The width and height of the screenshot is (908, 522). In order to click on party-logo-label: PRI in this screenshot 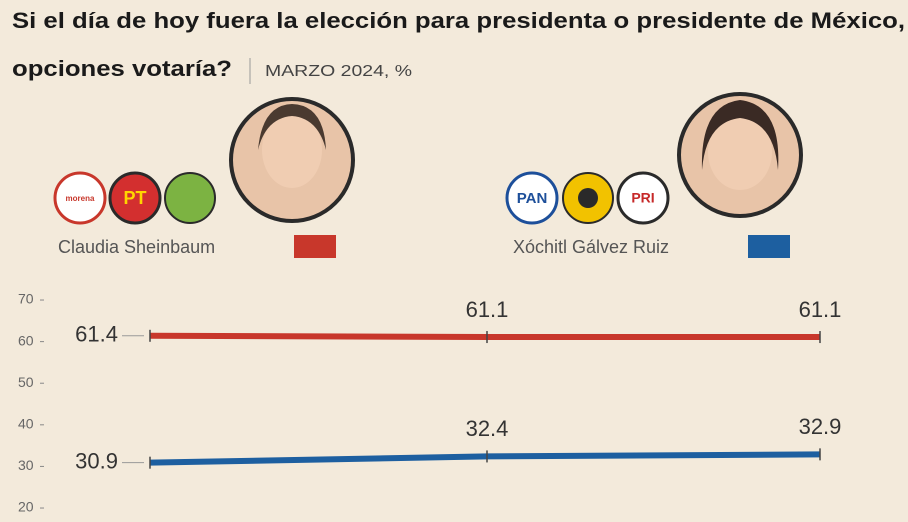, I will do `click(642, 198)`.